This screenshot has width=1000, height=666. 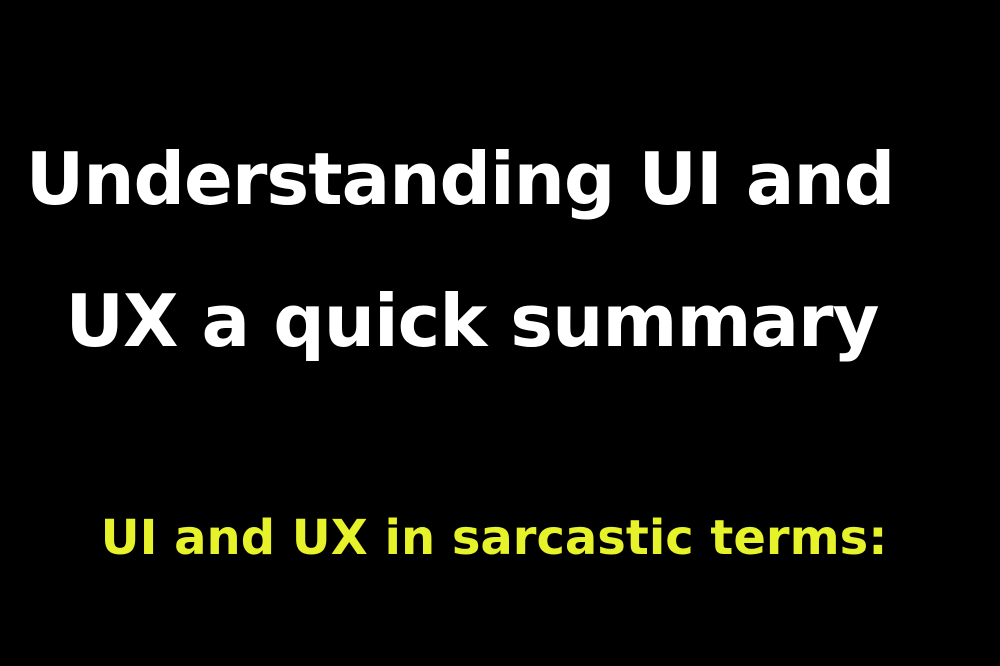 I want to click on headline-line-1: Understanding UI and, so click(x=460, y=179).